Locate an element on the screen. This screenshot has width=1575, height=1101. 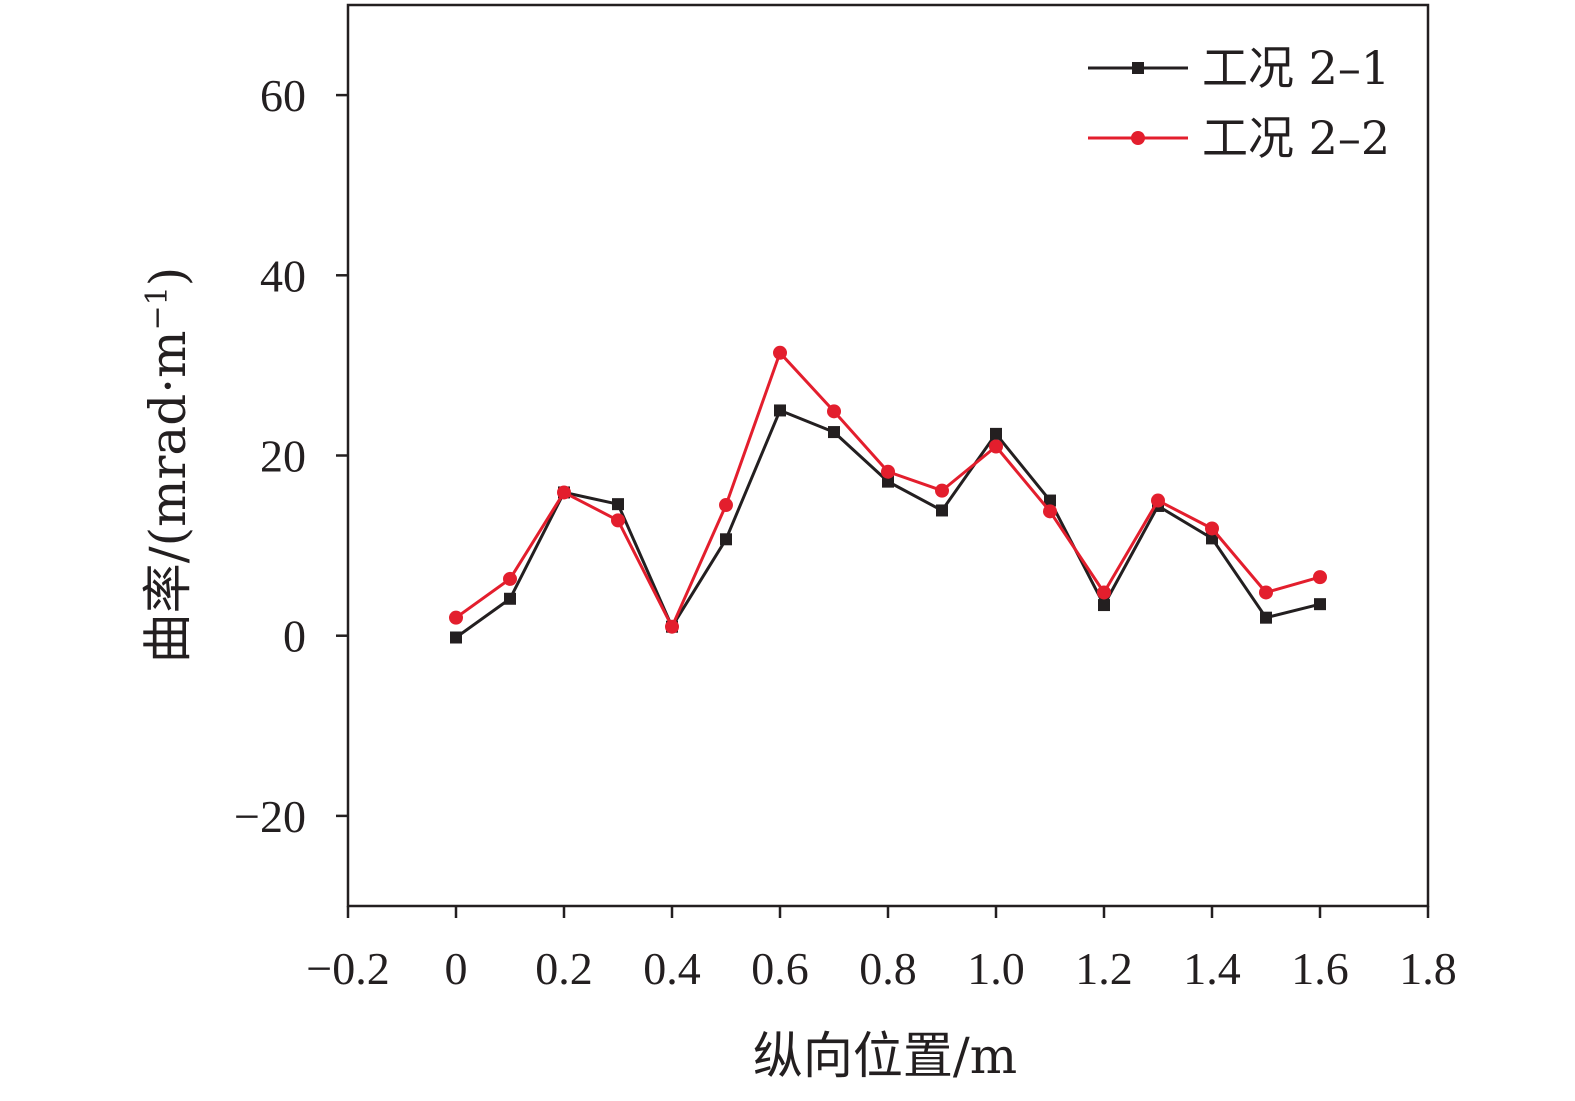
x-tick-label: 1.6 is located at coordinates (1320, 968).